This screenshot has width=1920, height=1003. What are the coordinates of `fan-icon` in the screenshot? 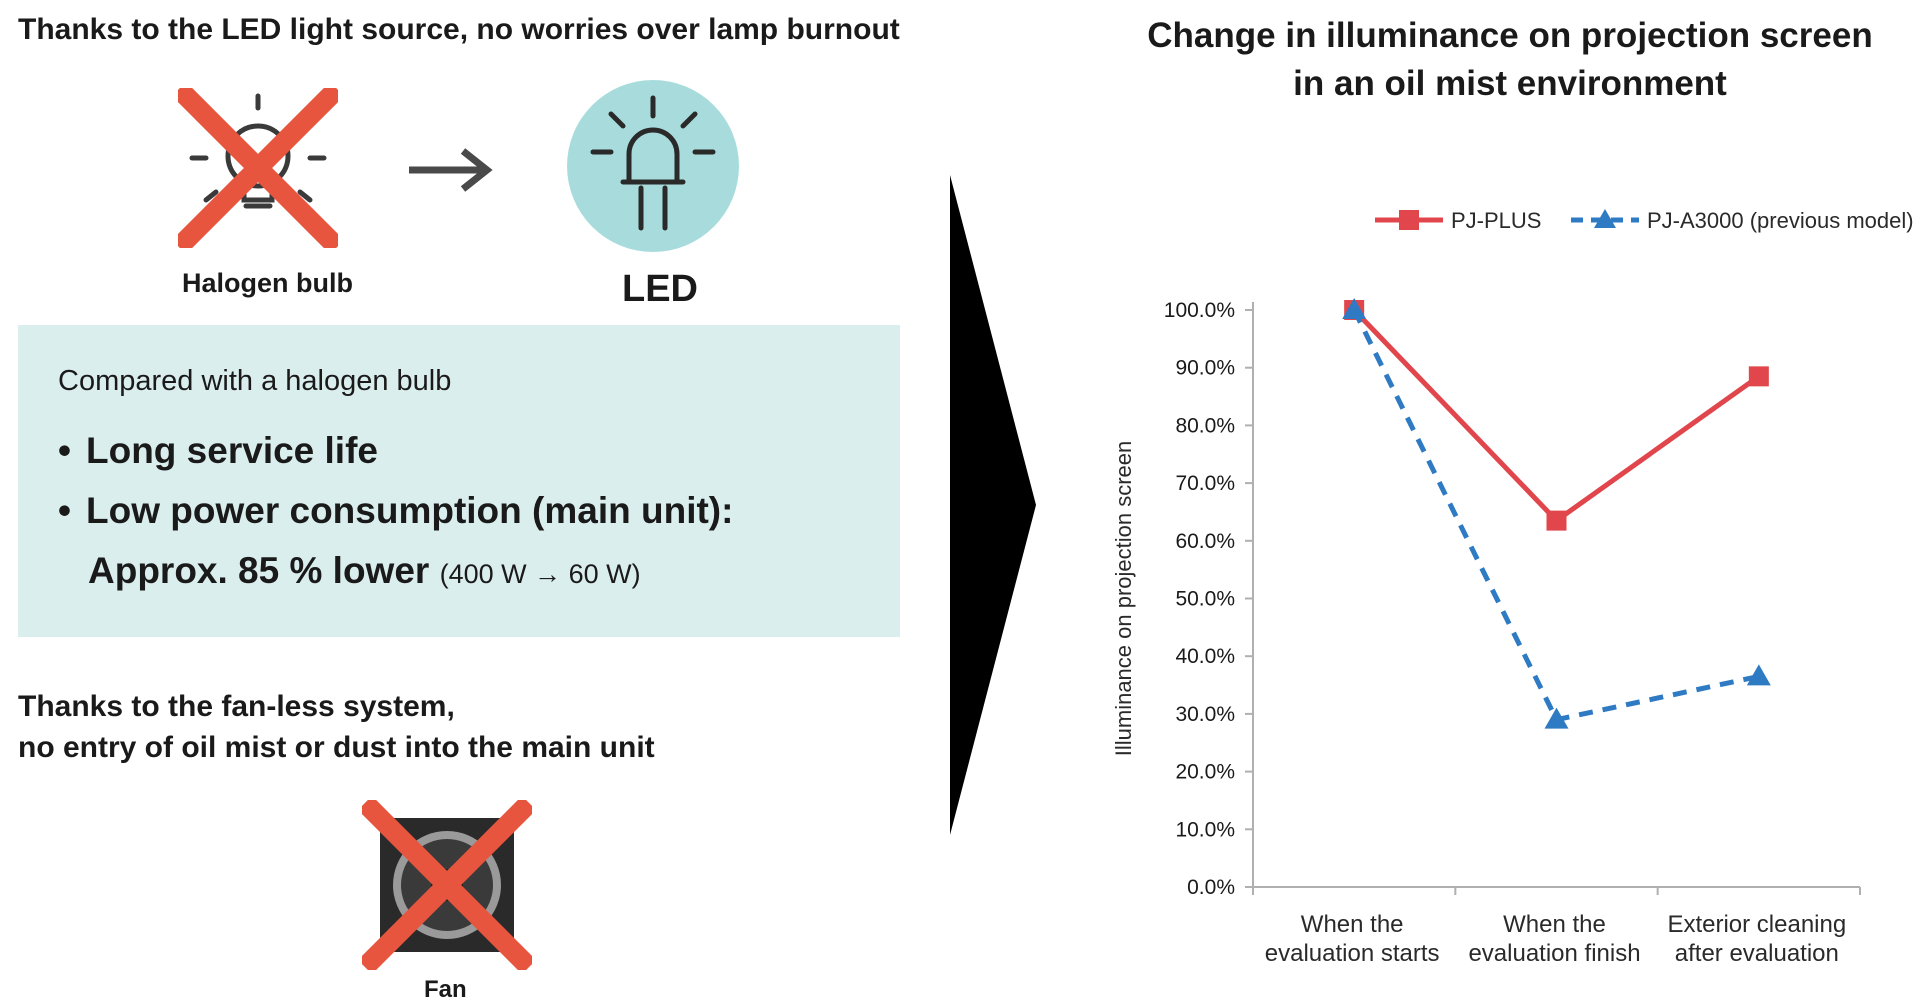 It's located at (447, 885).